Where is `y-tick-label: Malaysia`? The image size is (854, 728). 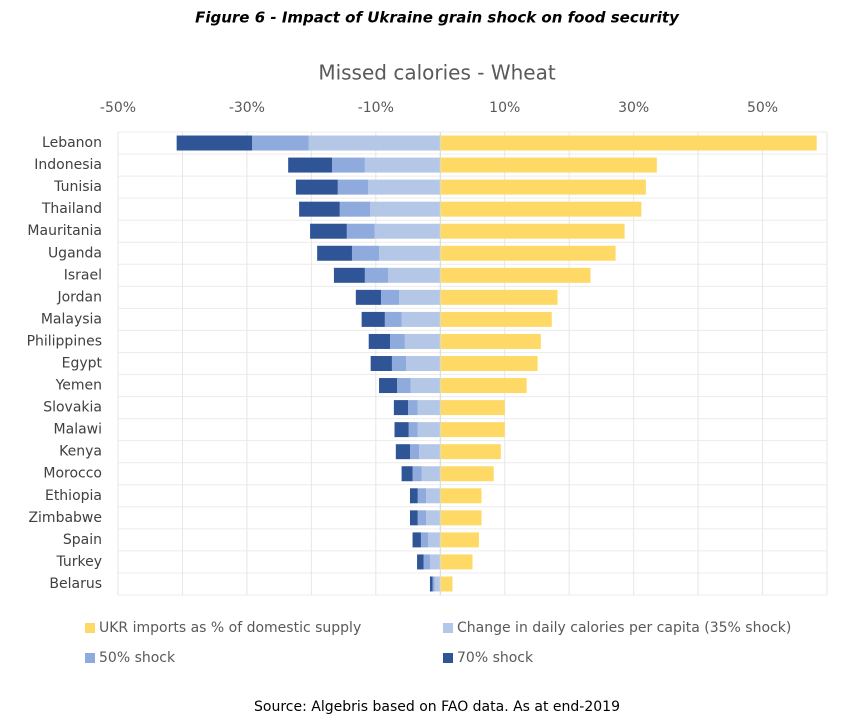 y-tick-label: Malaysia is located at coordinates (71, 319).